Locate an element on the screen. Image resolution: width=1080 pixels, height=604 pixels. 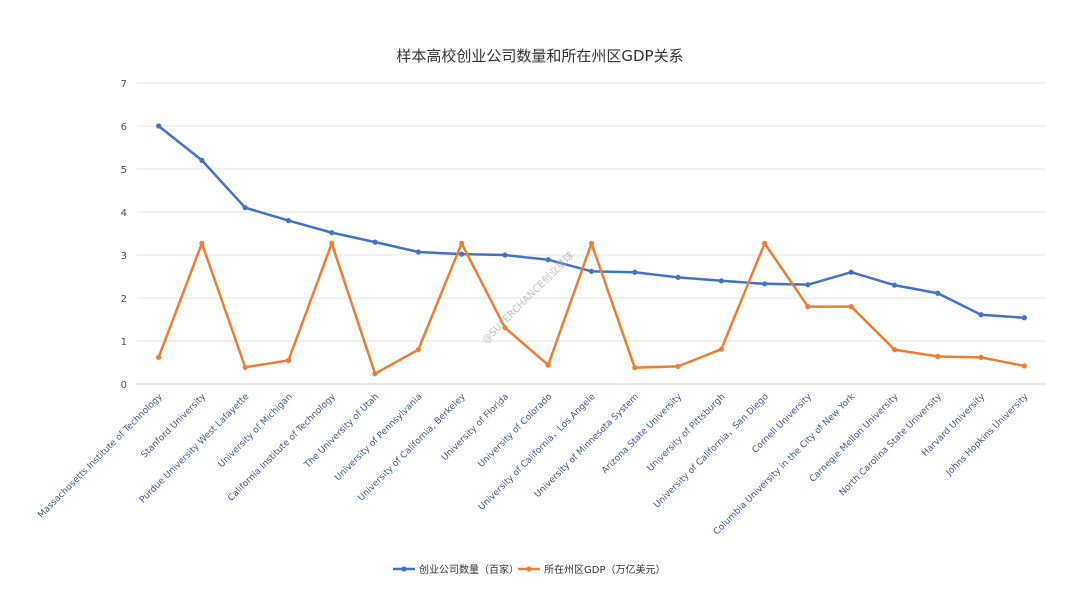
x-tick-label: University of Pittsburgh is located at coordinates (687, 433).